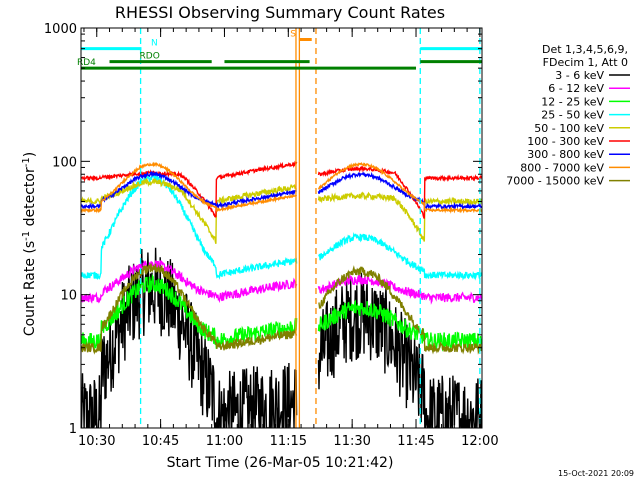  Describe the element at coordinates (154, 44) in the screenshot. I see `segment-bar-label: N` at that location.